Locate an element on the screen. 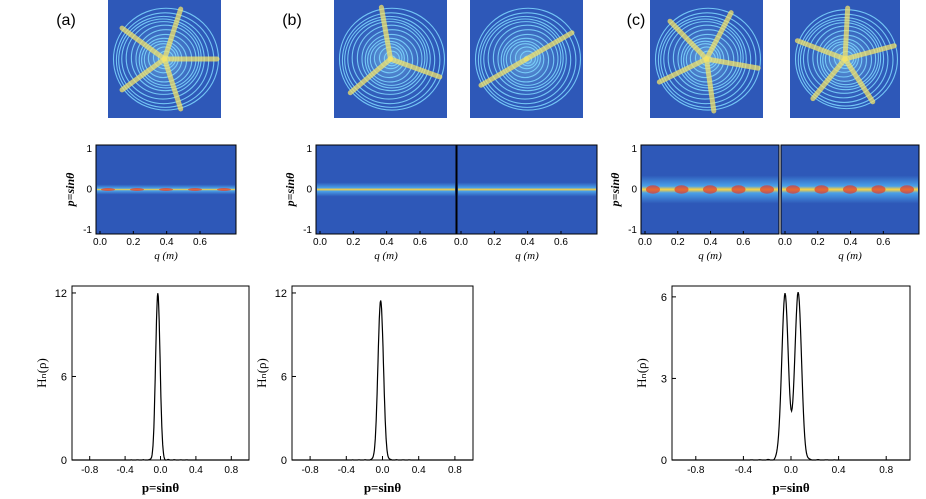 The height and width of the screenshot is (499, 926). panel-label-a: (a) is located at coordinates (66, 20).